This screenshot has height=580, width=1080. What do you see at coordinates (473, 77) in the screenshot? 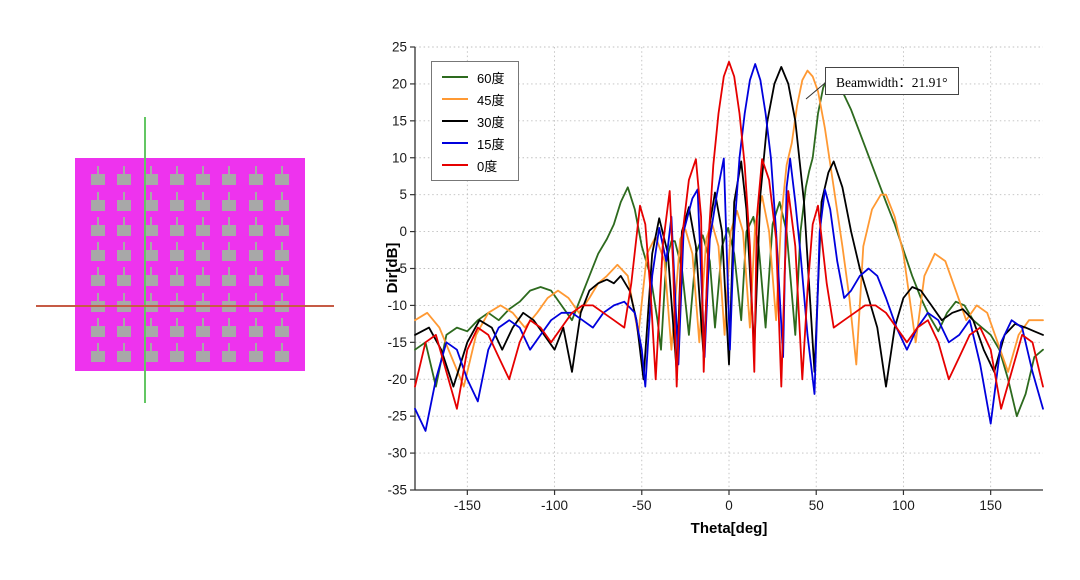
I see `legend-item-60度: 60度` at bounding box center [473, 77].